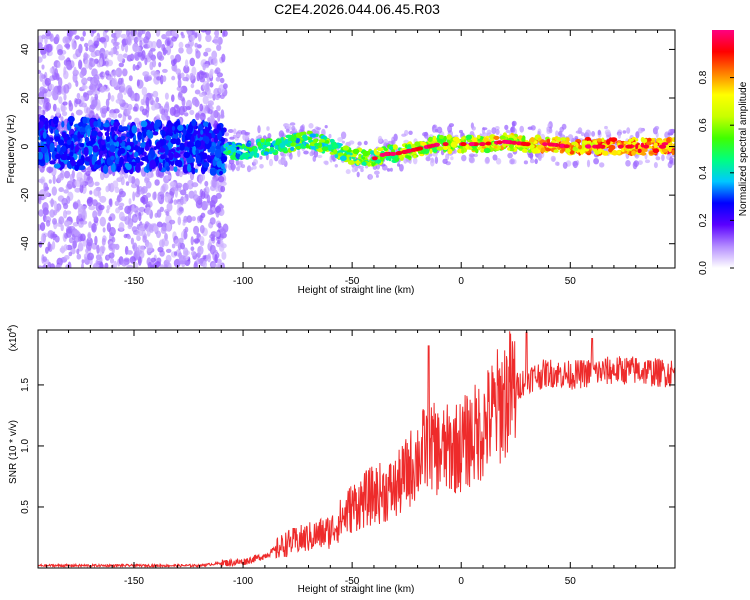 The height and width of the screenshot is (600, 750). What do you see at coordinates (743, 148) in the screenshot?
I see `colorbar-label: Normalized spectral amplitude` at bounding box center [743, 148].